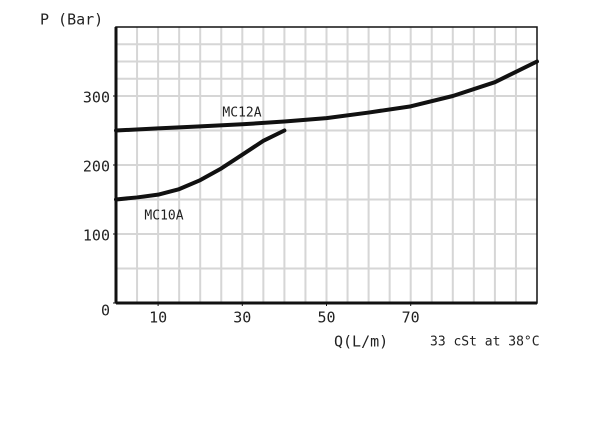  Describe the element at coordinates (411, 318) in the screenshot. I see `x-tick-label: 70` at that location.